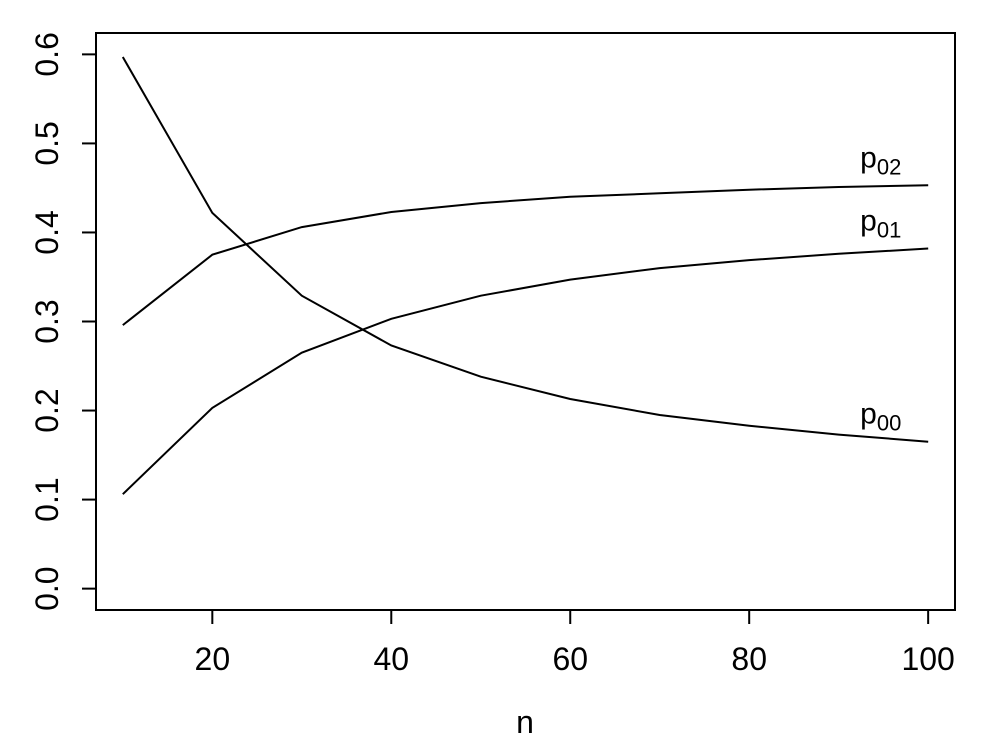 The height and width of the screenshot is (739, 989). What do you see at coordinates (570, 659) in the screenshot?
I see `x-tick-label: 60` at bounding box center [570, 659].